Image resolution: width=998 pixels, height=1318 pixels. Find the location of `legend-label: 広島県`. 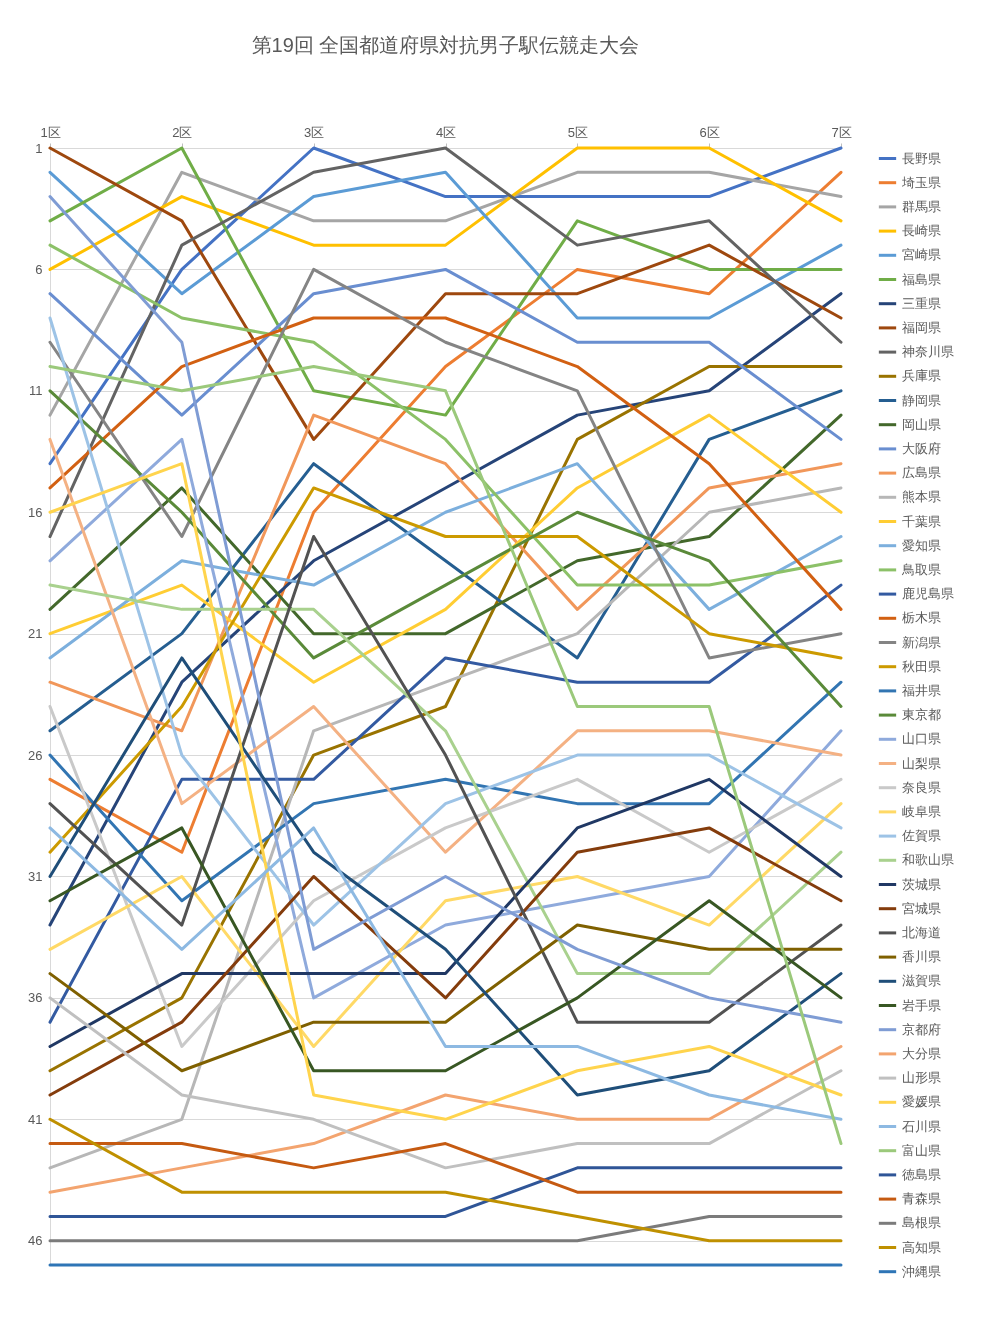

legend-label: 広島県 is located at coordinates (921, 473).